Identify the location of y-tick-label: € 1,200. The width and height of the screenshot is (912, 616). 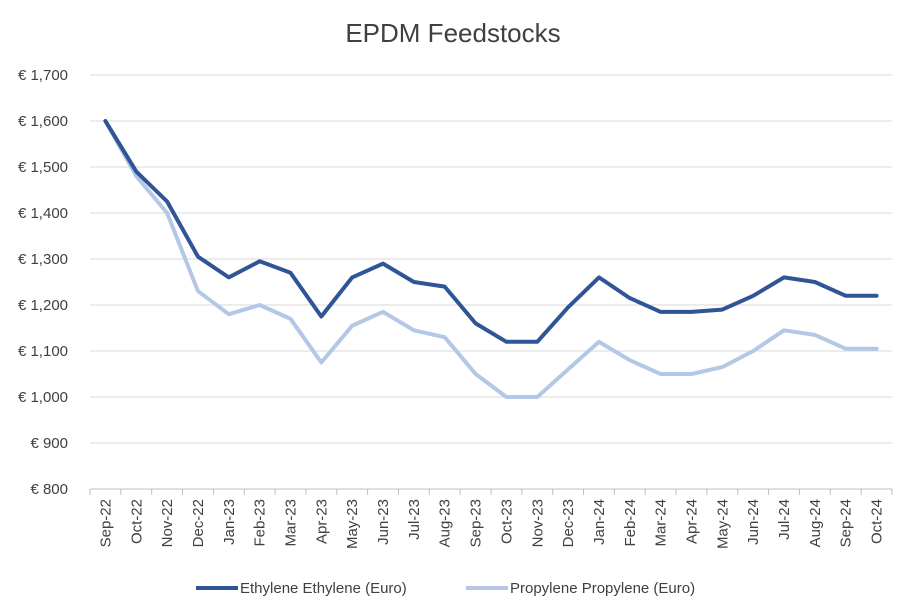
(43, 305).